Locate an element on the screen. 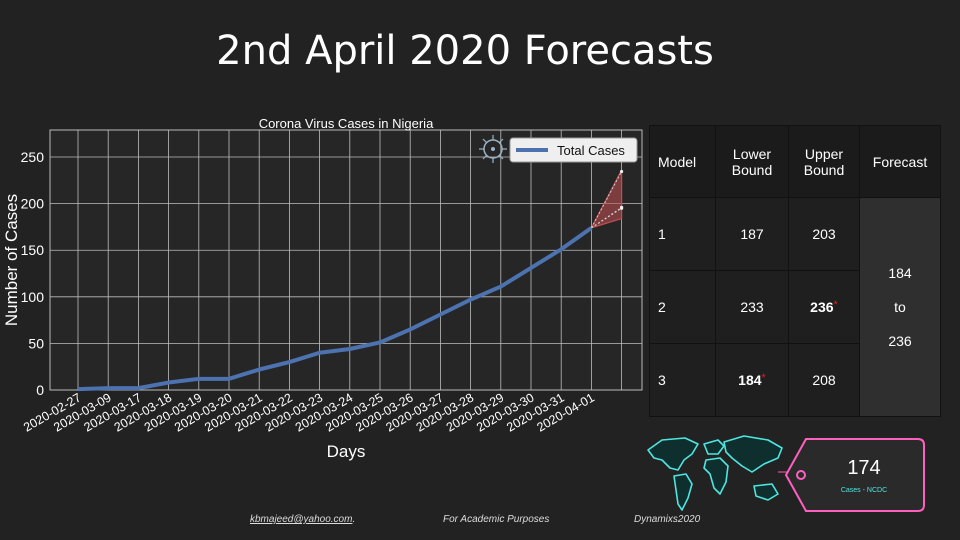 This screenshot has width=960, height=540. chart-title: Corona Virus Cases in Nigeria is located at coordinates (346, 123).